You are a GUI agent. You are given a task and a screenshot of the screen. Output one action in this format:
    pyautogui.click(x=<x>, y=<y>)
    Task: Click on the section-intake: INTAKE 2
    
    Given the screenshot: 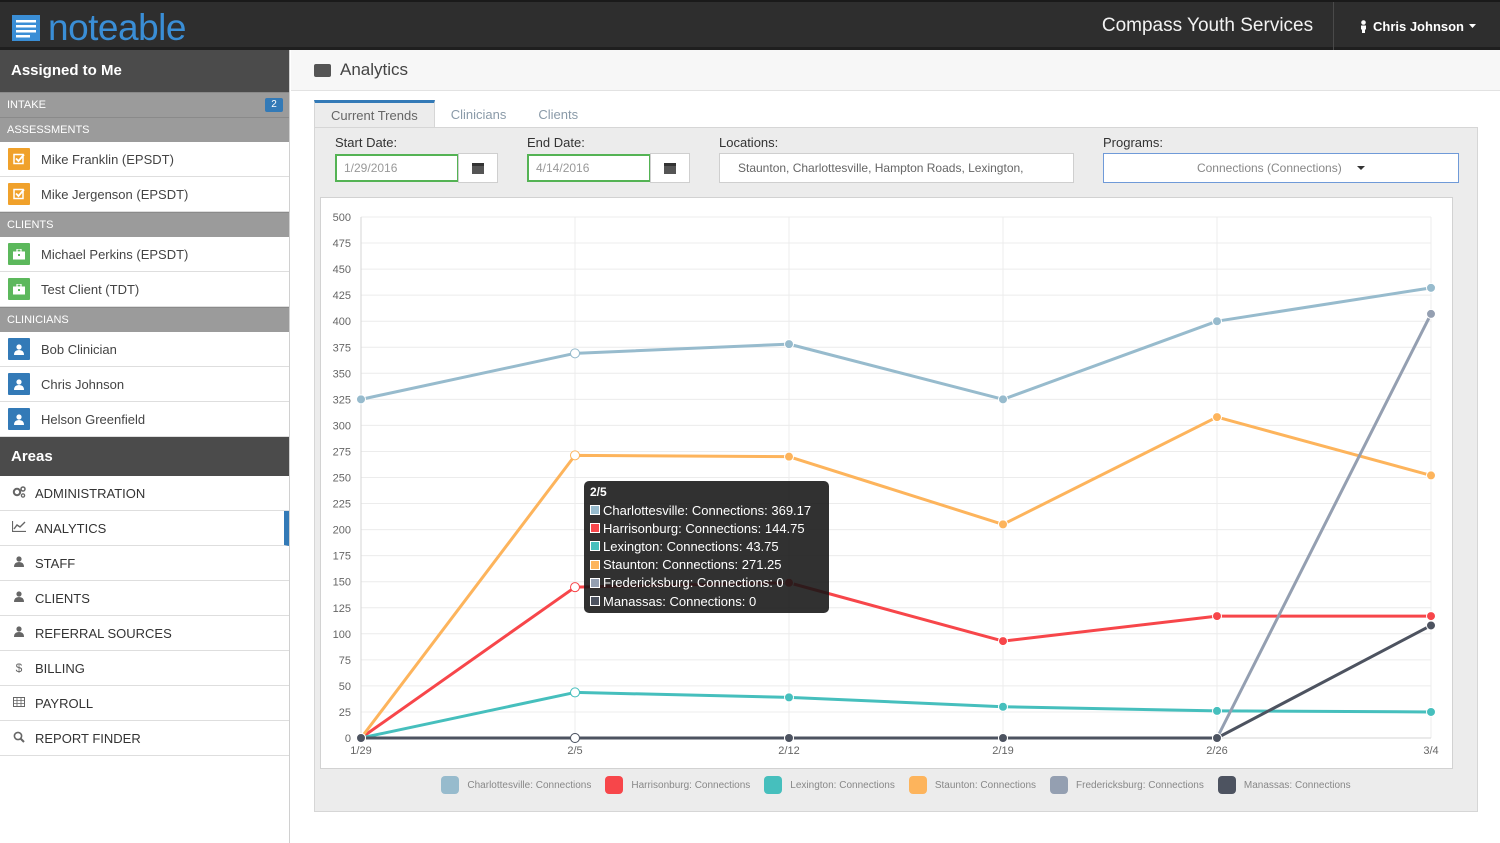 What is the action you would take?
    pyautogui.click(x=144, y=104)
    